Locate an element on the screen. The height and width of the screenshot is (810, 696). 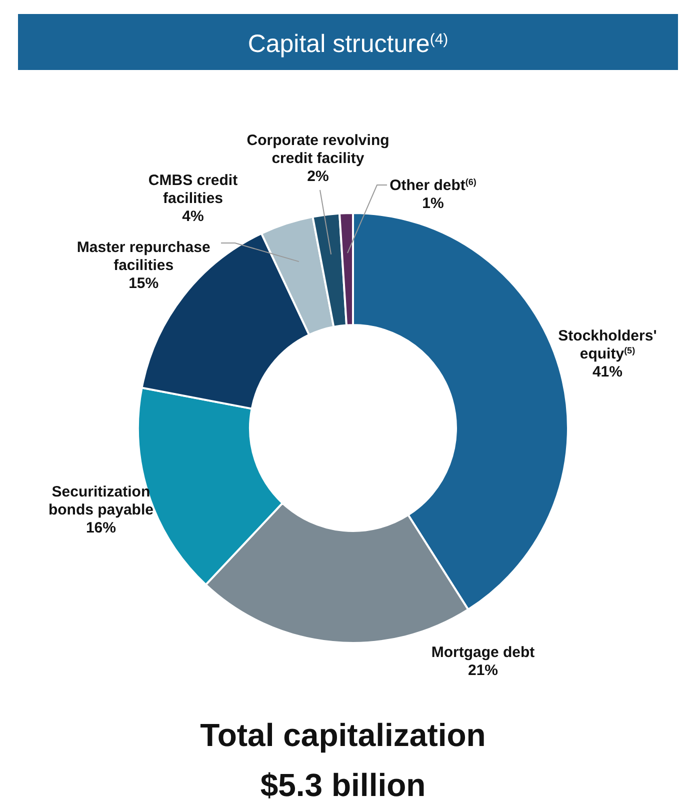
data-label: 1% is located at coordinates (433, 203).